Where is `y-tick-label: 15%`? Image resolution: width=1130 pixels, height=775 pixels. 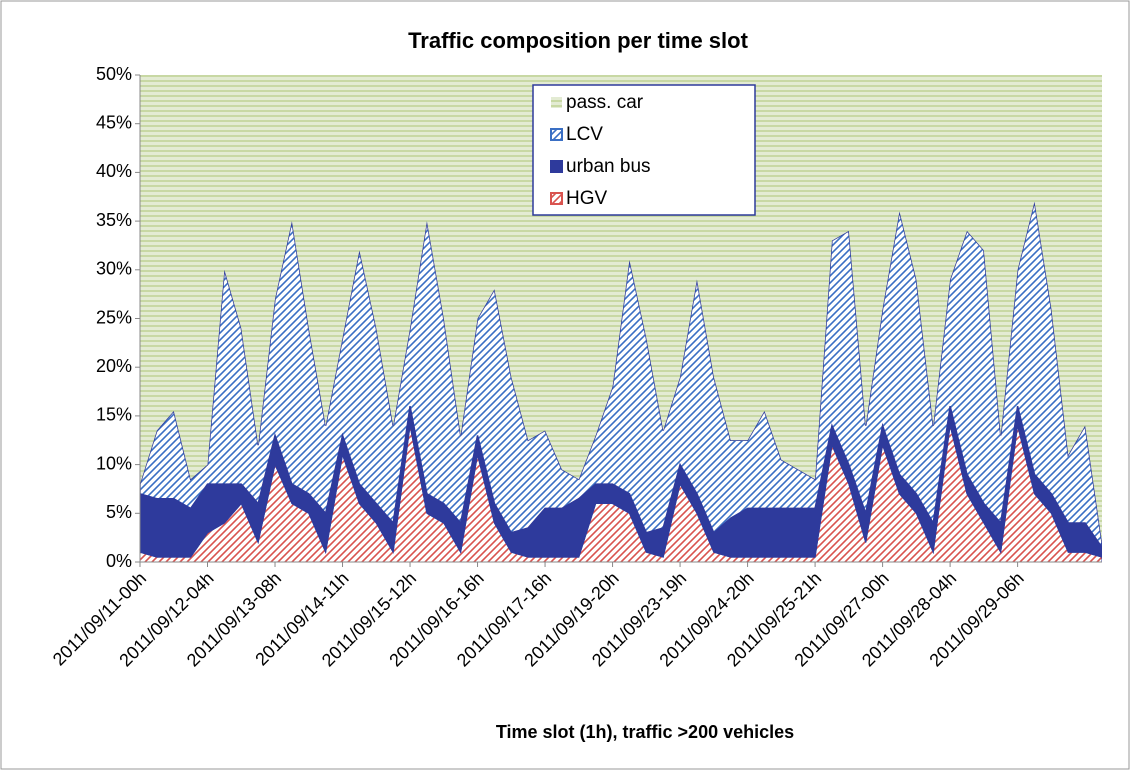 y-tick-label: 15% is located at coordinates (114, 415).